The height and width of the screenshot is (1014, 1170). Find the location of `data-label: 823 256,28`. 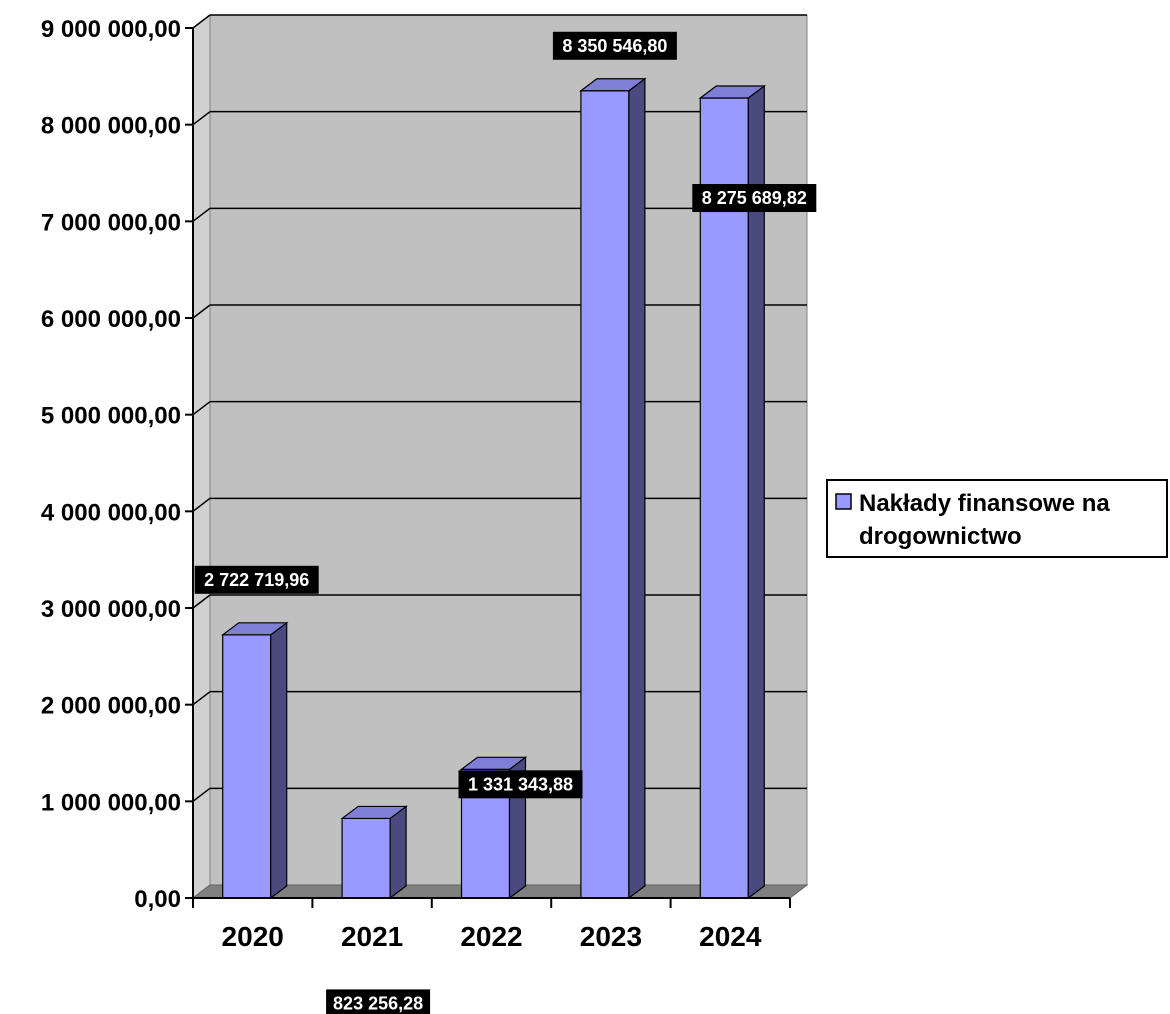

data-label: 823 256,28 is located at coordinates (378, 1003).